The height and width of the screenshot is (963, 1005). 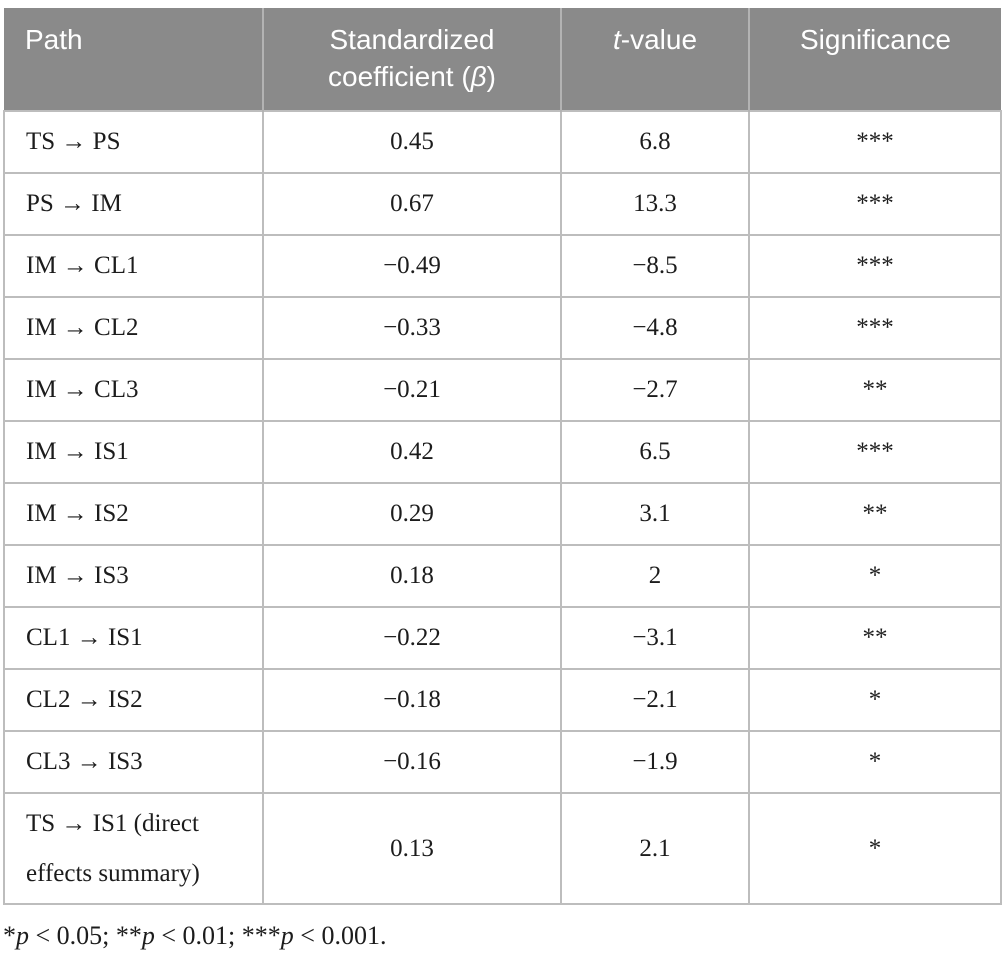 I want to click on coefficient-cell: −0.21, so click(x=412, y=390).